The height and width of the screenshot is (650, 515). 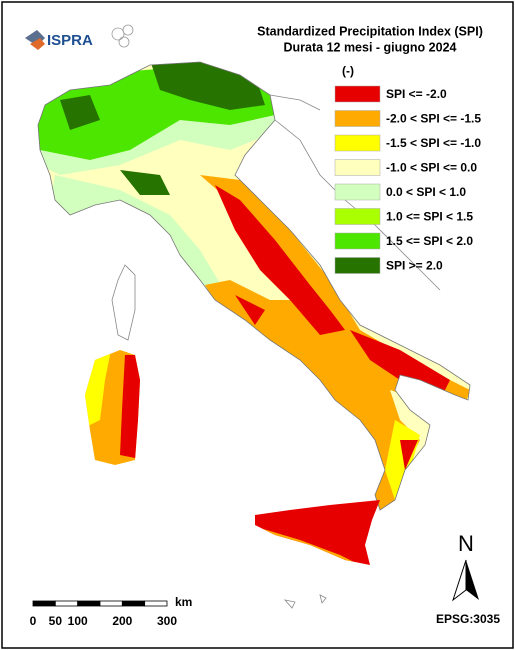 I want to click on scale-tick-label: 200, so click(x=122, y=621).